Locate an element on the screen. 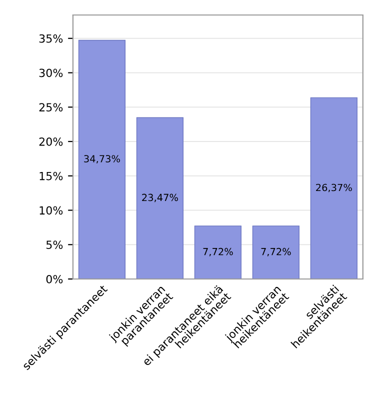  y-tick-label: 25% is located at coordinates (51, 107).